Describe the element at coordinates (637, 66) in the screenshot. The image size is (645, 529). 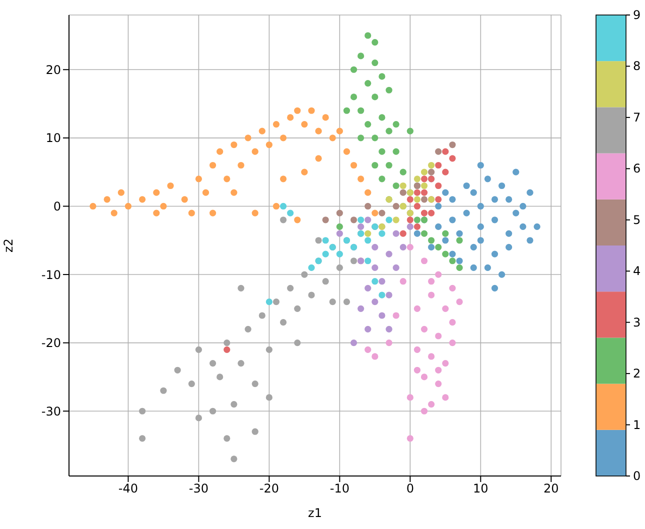
I see `color-bar-label: 8` at that location.